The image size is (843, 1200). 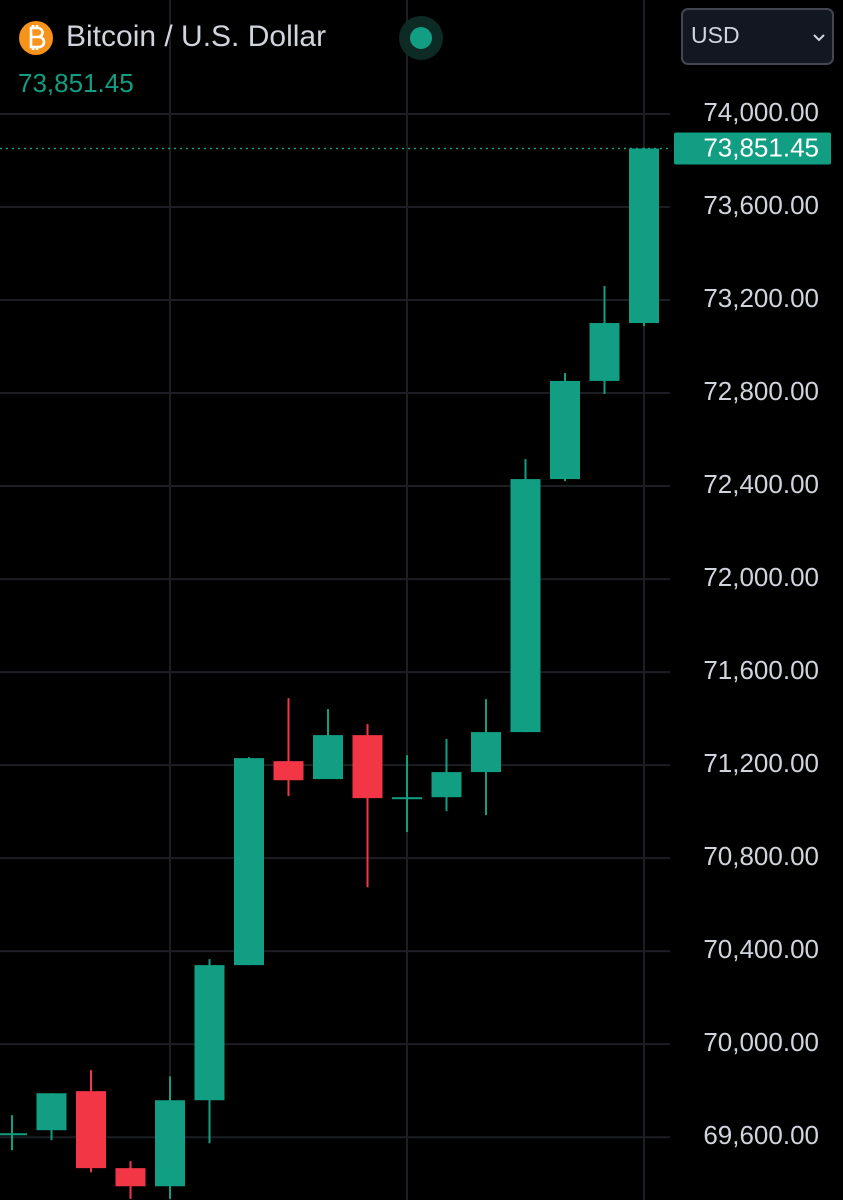 What do you see at coordinates (426, 53) in the screenshot?
I see `header: Bitcoin / U.S. Dollar 73,851.45 USD` at bounding box center [426, 53].